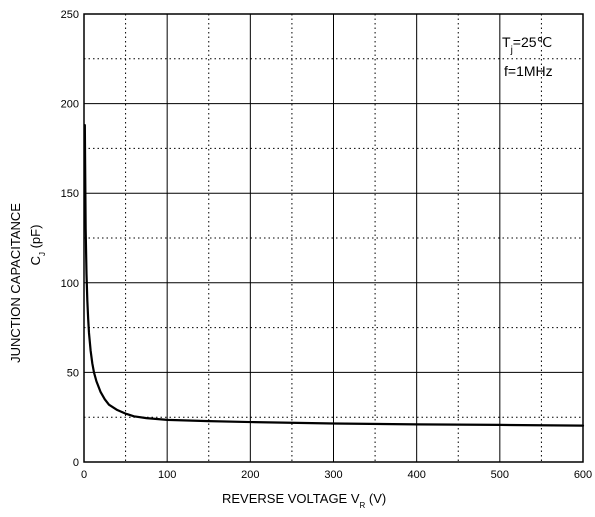 The image size is (595, 517). I want to click on y-axis-title-line1: JUNCTION CAPACITANCE, so click(15, 283).